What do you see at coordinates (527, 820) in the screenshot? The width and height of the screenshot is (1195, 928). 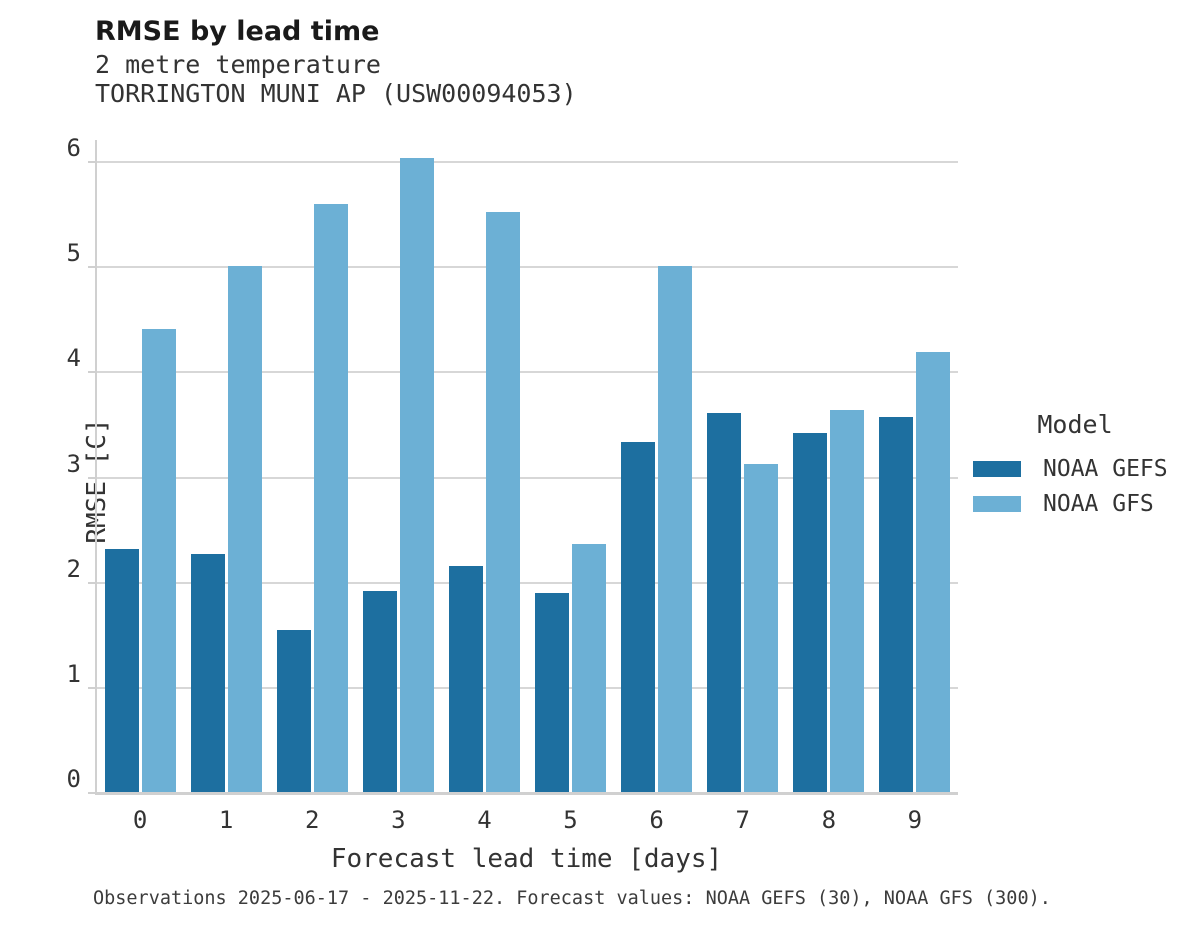 I see `x-tick-labels: 0 1 2 3 4 5 6 7 8 9` at bounding box center [527, 820].